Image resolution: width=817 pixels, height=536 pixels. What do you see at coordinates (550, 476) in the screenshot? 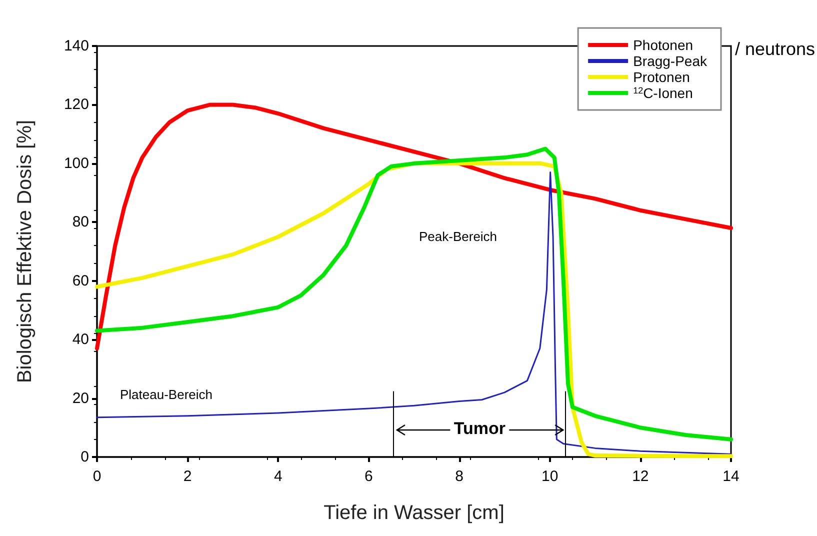
I see `x-tick-label: 10` at bounding box center [550, 476].